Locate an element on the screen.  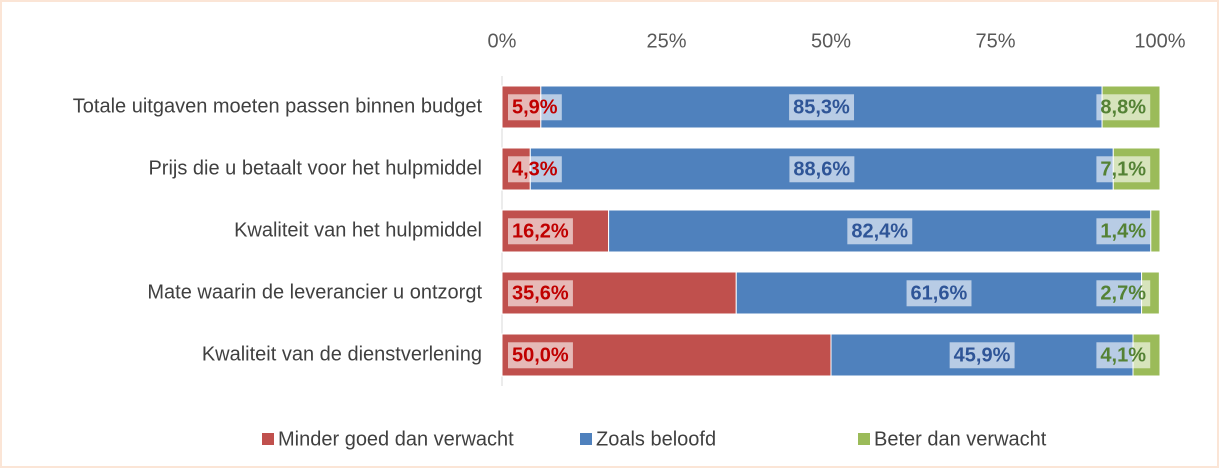
category-label: Prijs die u betaalt voor het hulpmiddel is located at coordinates (315, 168).